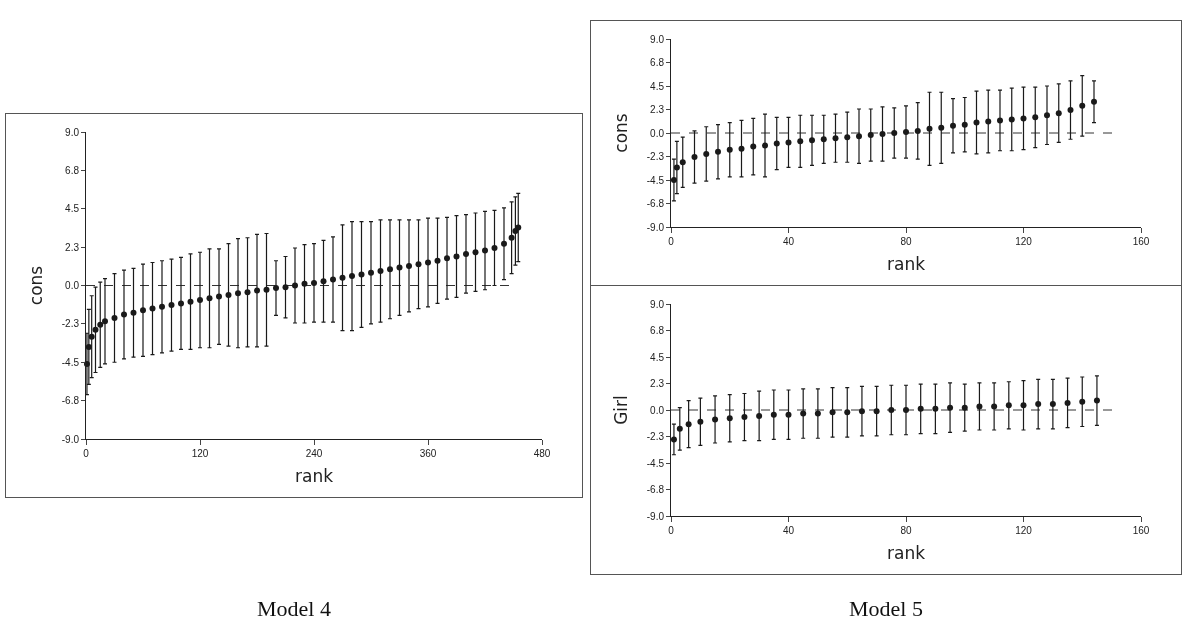 Image resolution: width=1187 pixels, height=638 pixels. What do you see at coordinates (906, 241) in the screenshot?
I see `x-tick-label: 80` at bounding box center [906, 241].